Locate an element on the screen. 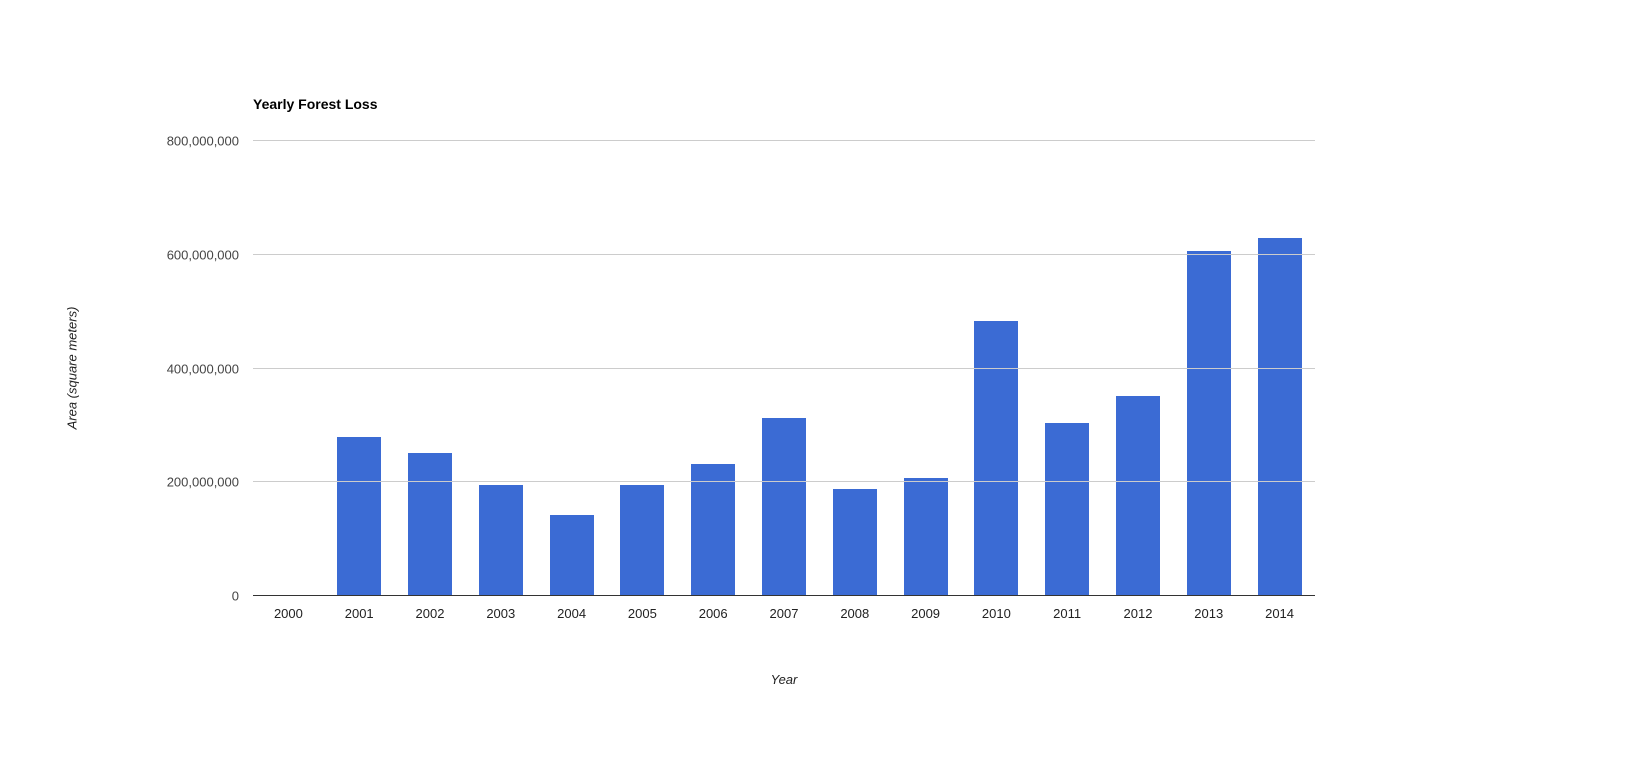 The image size is (1640, 771). bar-2011 is located at coordinates (1067, 509).